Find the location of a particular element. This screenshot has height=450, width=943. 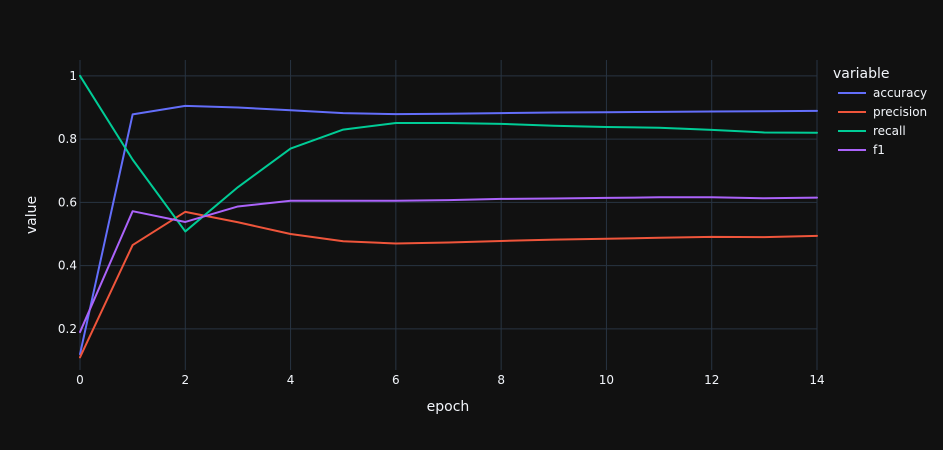

y-tick-label: 0.4 is located at coordinates (67, 266).